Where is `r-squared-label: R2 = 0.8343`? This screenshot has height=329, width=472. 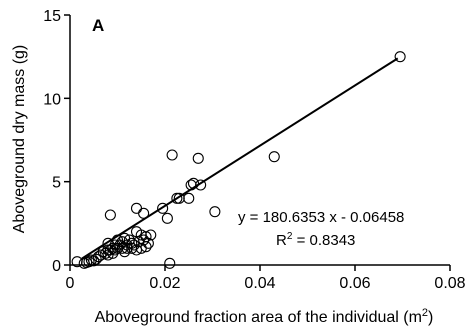
r-squared-label: R2 = 0.8343 is located at coordinates (315, 240).